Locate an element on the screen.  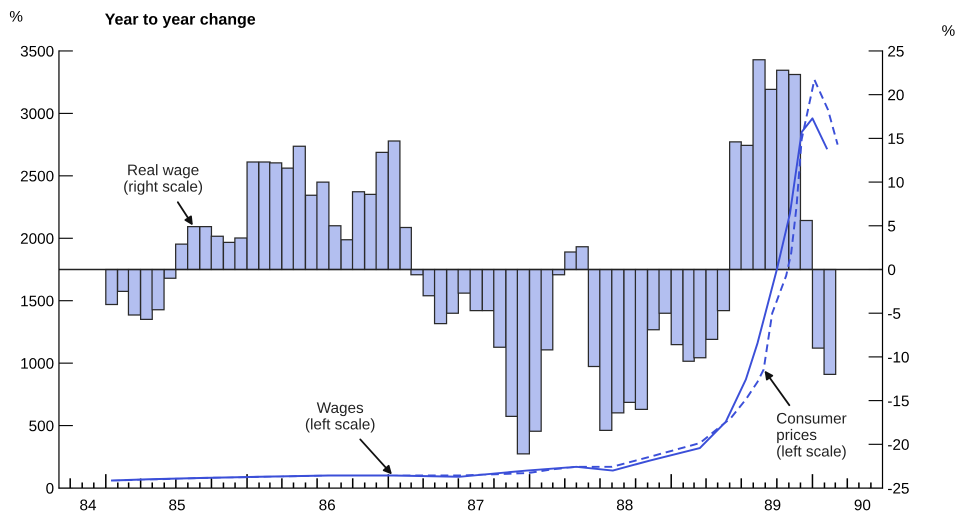
x-tick-label: 86 is located at coordinates (327, 505).